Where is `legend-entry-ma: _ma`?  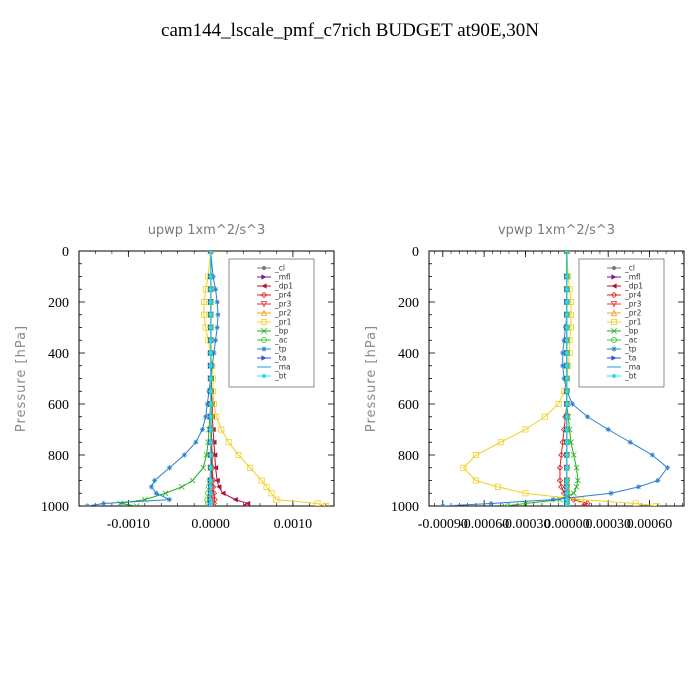 legend-entry-ma: _ma is located at coordinates (632, 367).